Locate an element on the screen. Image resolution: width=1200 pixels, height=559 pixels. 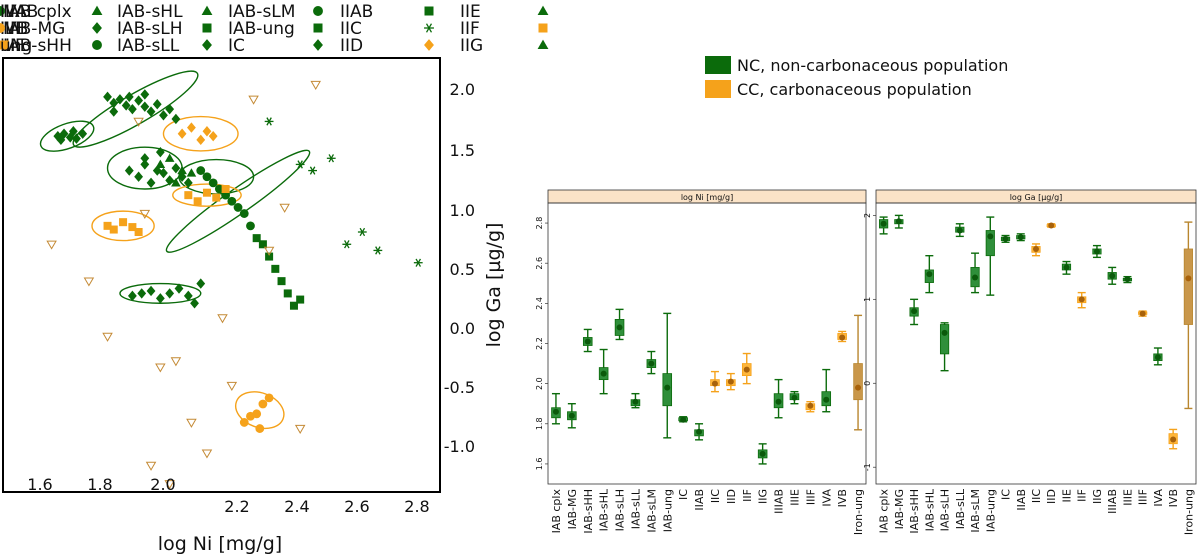
scatter-x-tick-label: 2.6 is located at coordinates (356, 506).